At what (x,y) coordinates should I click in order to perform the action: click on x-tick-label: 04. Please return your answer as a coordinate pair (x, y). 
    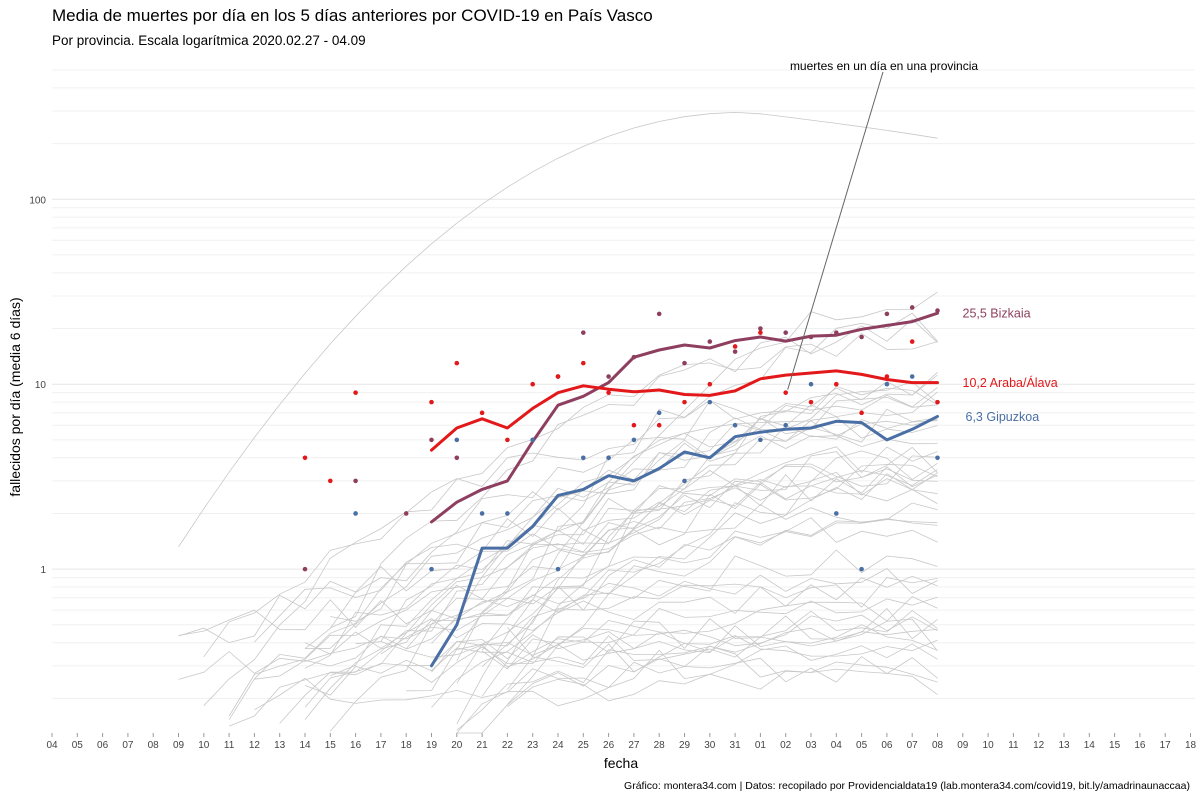
    Looking at the image, I should click on (52, 745).